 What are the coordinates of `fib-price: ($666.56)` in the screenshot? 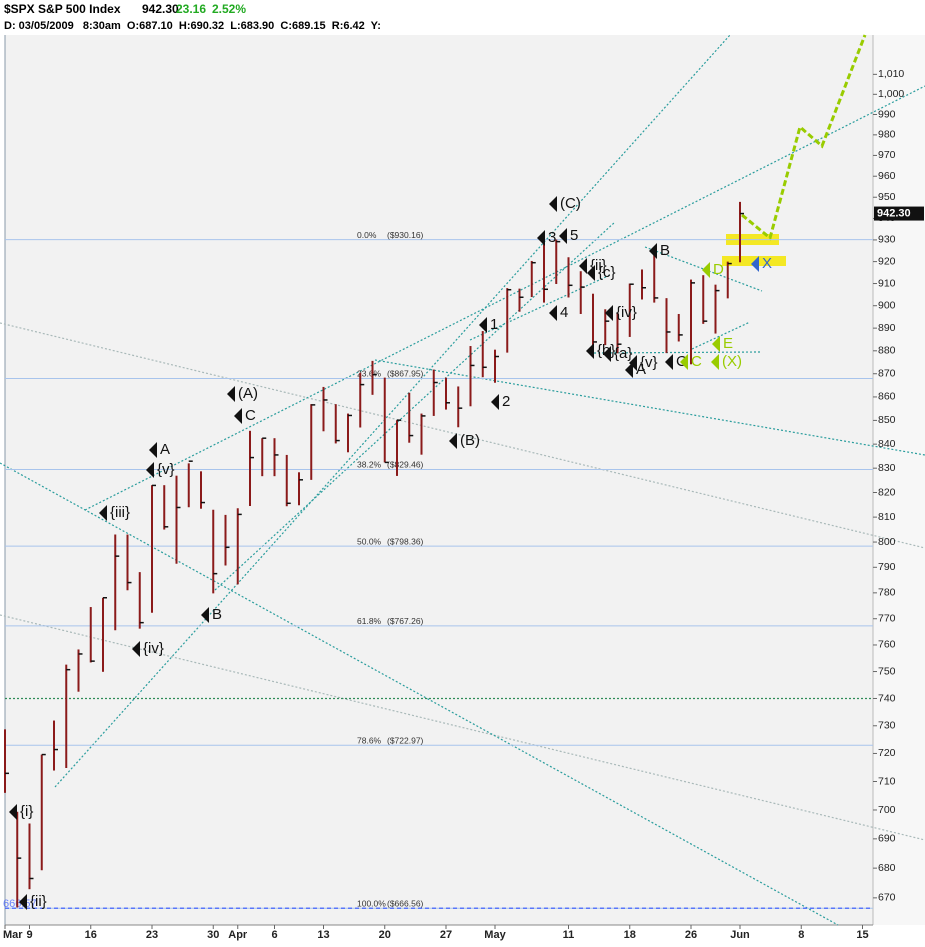 It's located at (405, 903).